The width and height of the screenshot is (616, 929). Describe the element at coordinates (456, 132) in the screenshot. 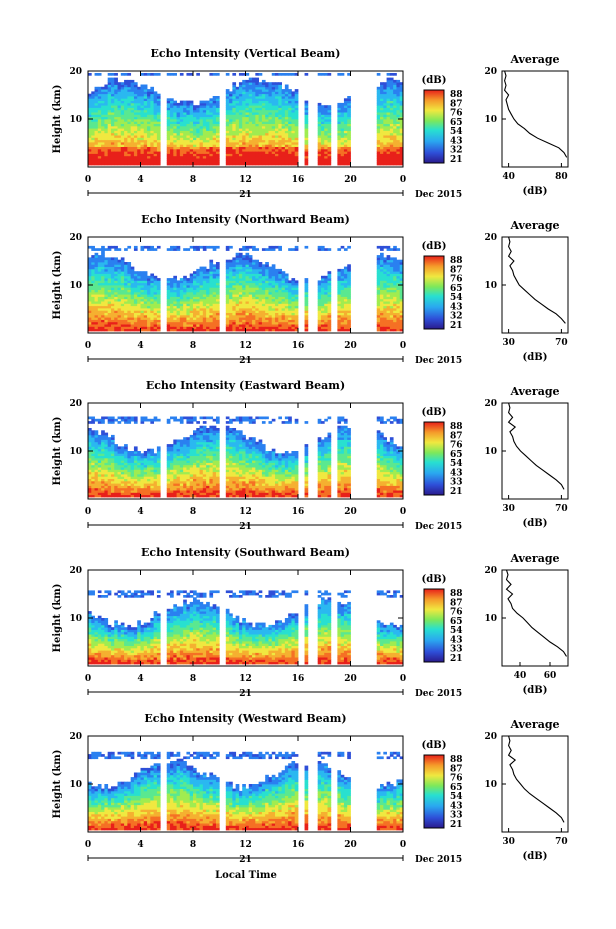

I see `colorbar-tick-label: 54` at that location.